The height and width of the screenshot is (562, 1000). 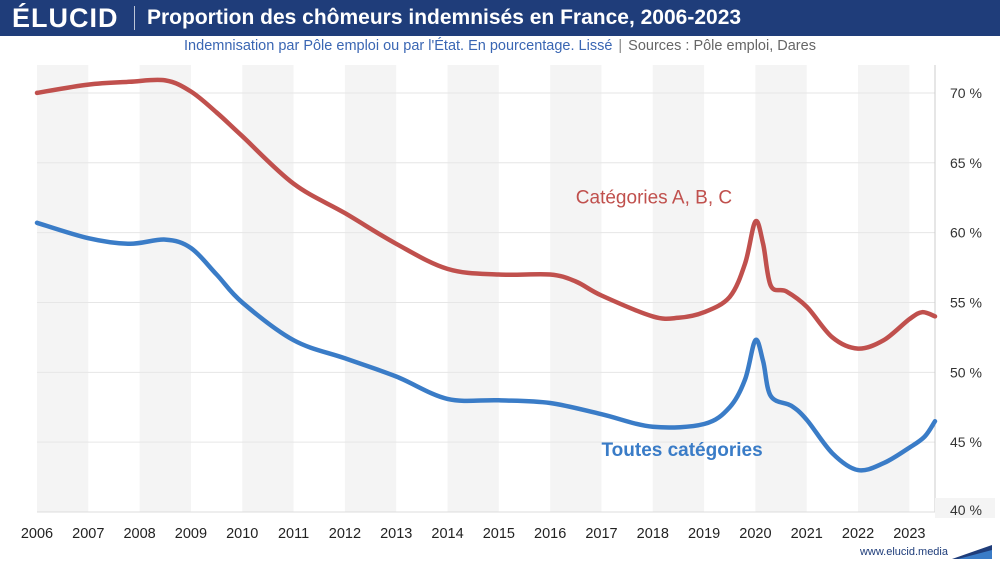 I want to click on x-tick-label: 2019, so click(x=704, y=534).